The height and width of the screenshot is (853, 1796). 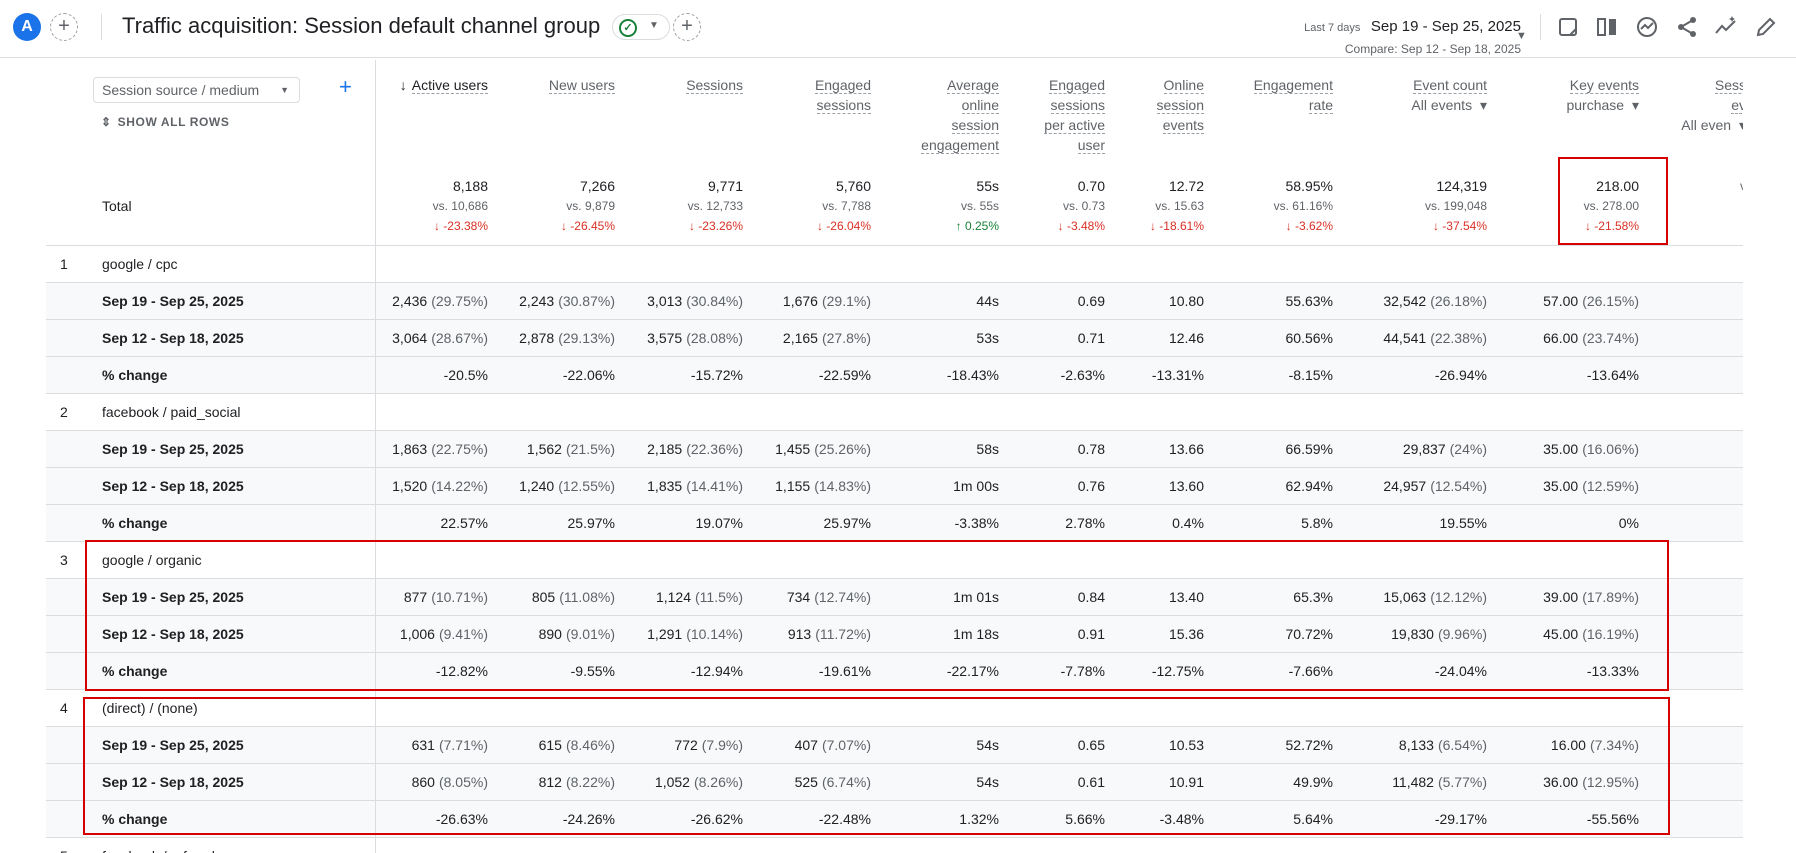 I want to click on group-row: 1 google / cpc, so click(x=894, y=264).